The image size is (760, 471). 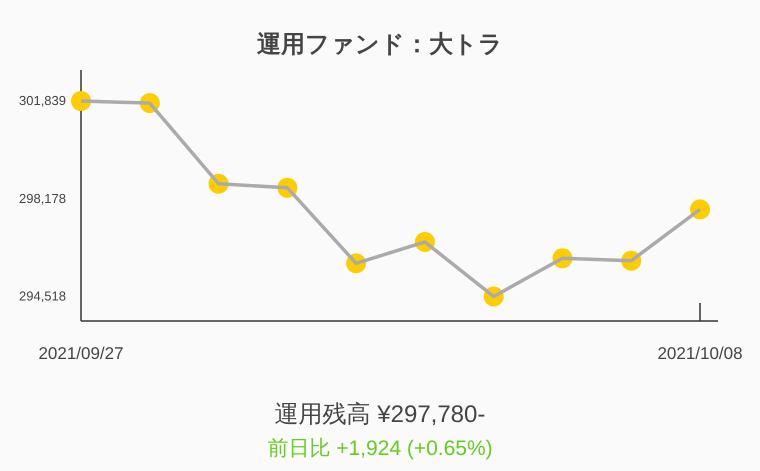 What do you see at coordinates (380, 44) in the screenshot?
I see `chart-title: 運用ファンド：大トラ` at bounding box center [380, 44].